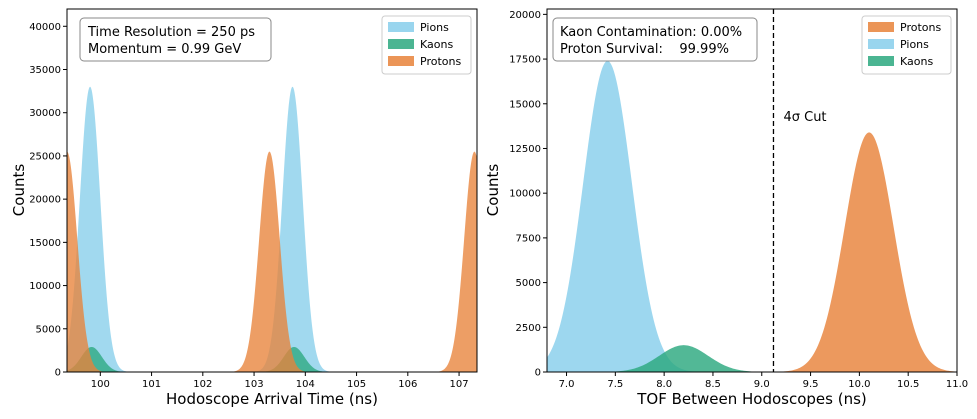 This screenshot has height=419, width=977. What do you see at coordinates (45, 286) in the screenshot?
I see `left-y-tick-label: 10000` at bounding box center [45, 286].